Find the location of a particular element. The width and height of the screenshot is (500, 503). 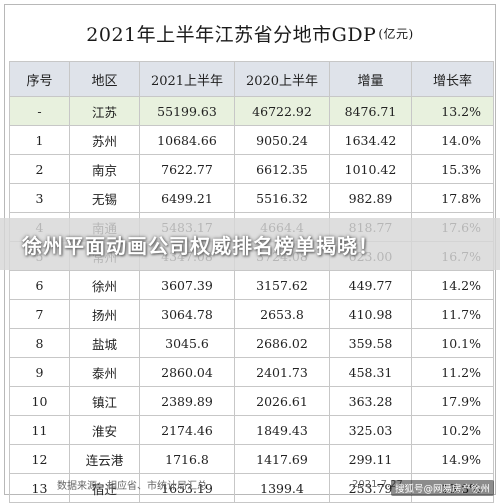

cell-index: 3 is located at coordinates (39, 198).